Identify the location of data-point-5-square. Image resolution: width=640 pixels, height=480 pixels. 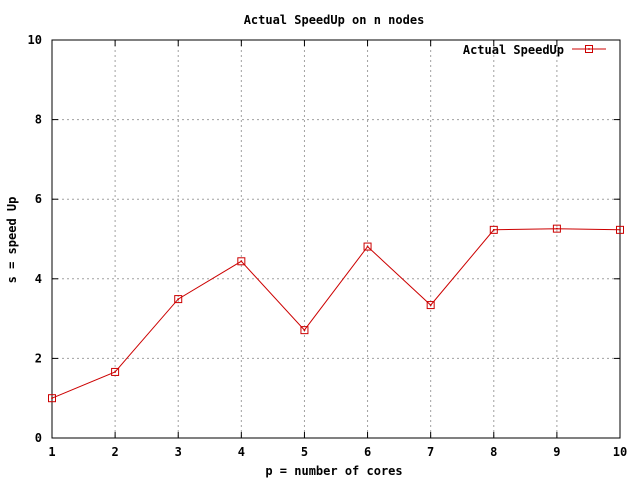
(304, 330).